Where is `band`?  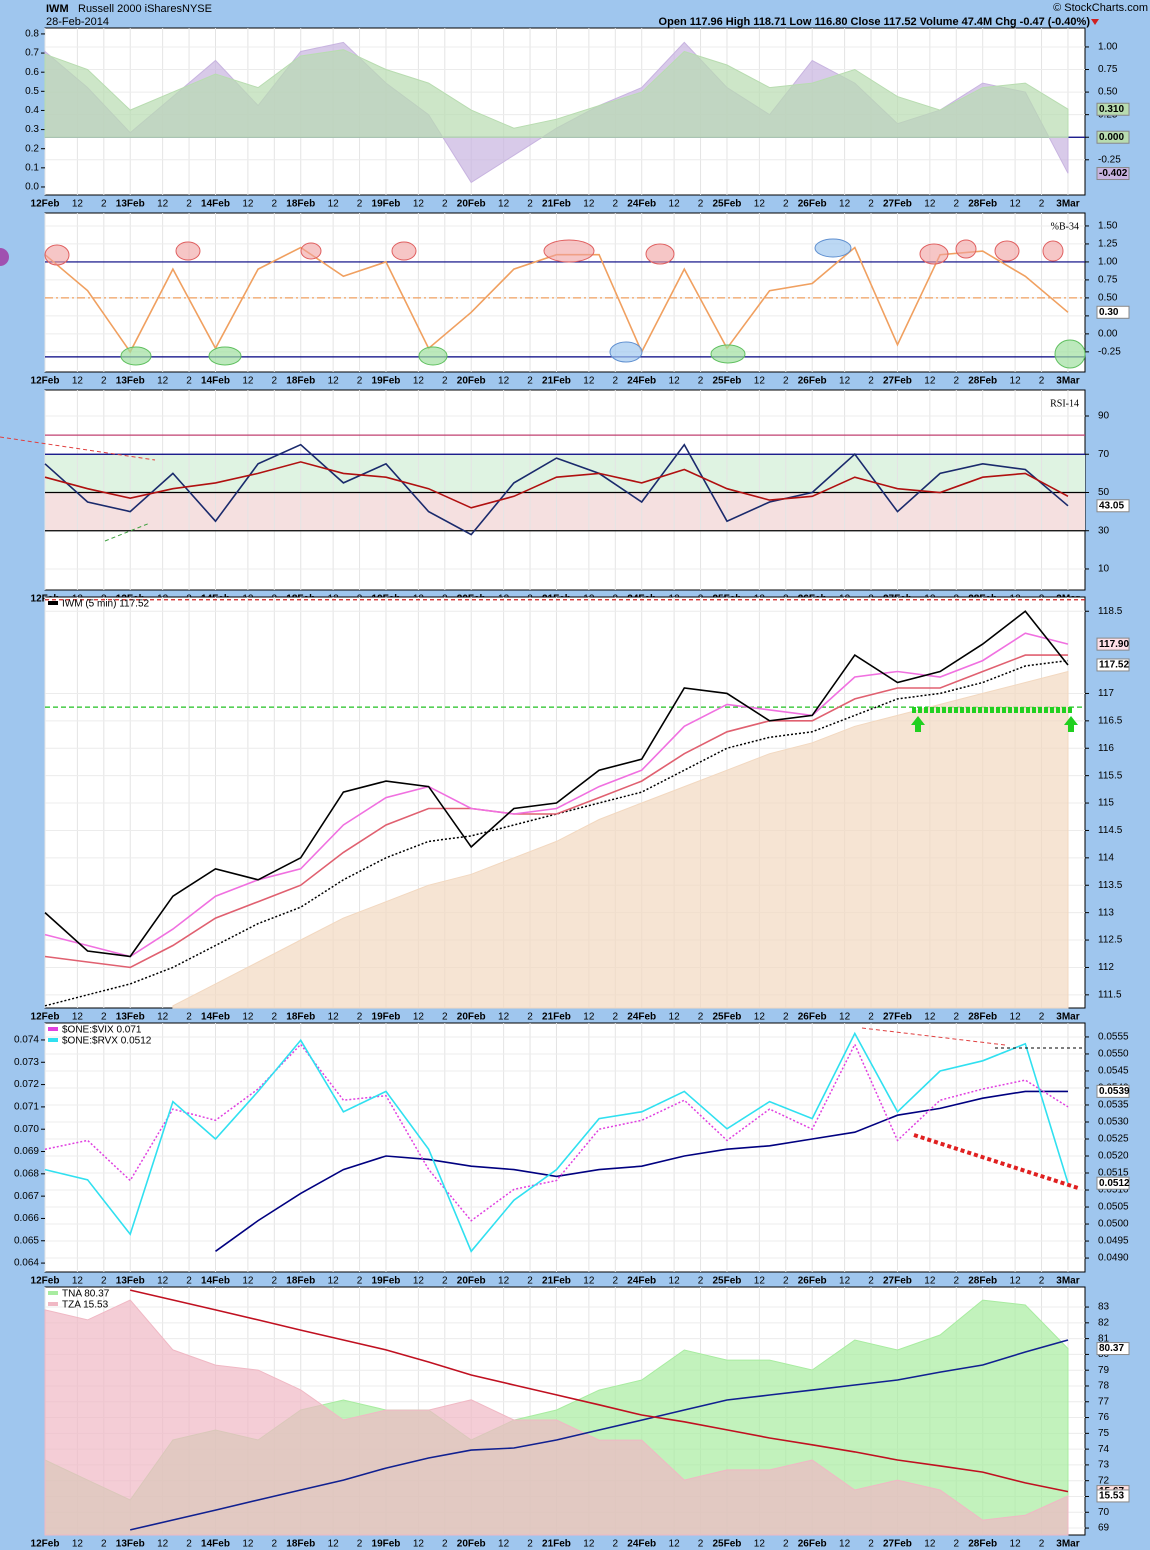
band is located at coordinates (565, 473).